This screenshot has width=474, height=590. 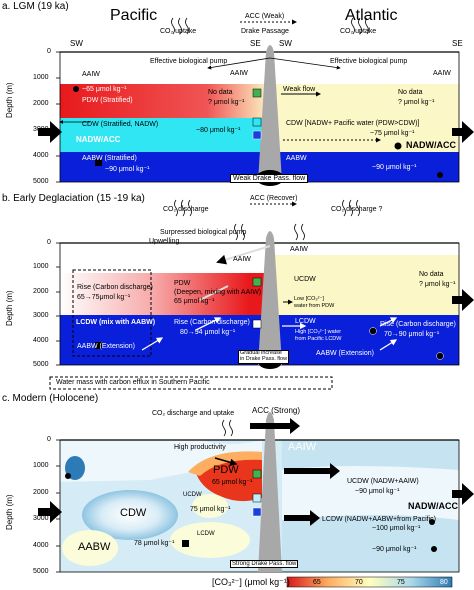 What do you see at coordinates (394, 167) in the screenshot?
I see `v90-right-a: ~90 μmol kg⁻¹` at bounding box center [394, 167].